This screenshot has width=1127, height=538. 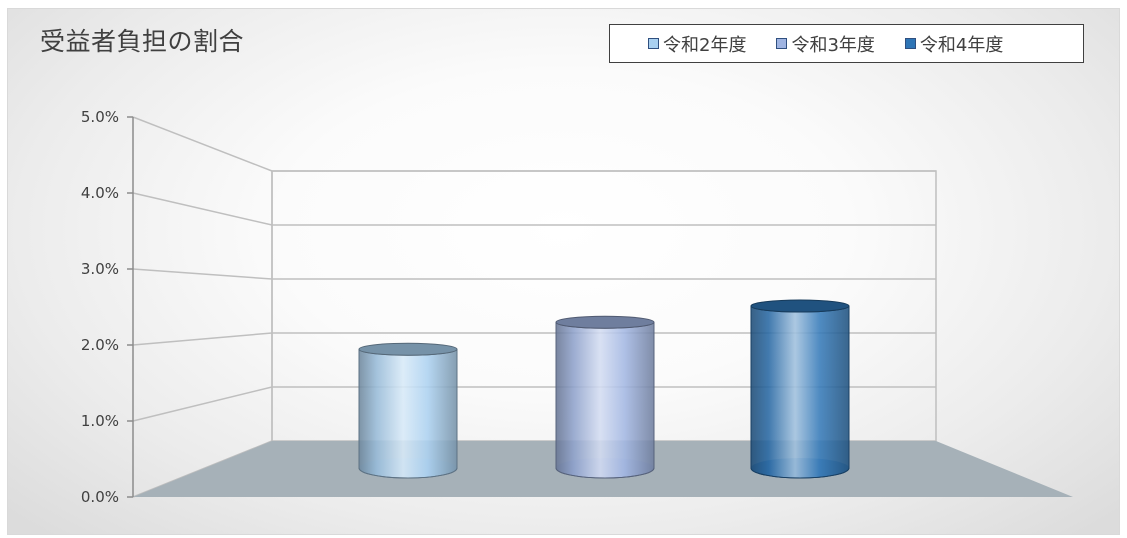 I want to click on legend-item-reiwa2: 令和2年度, so click(x=697, y=44).